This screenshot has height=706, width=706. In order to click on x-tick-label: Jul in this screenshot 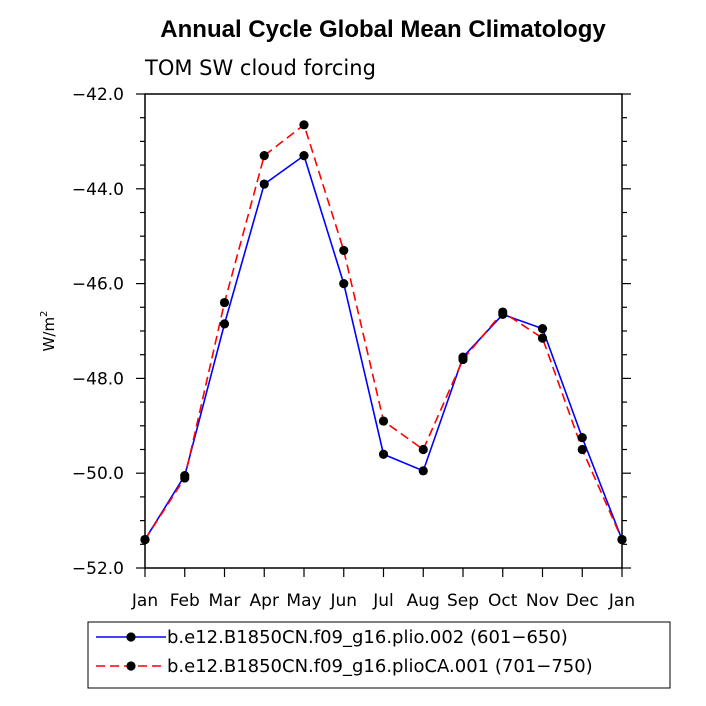, I will do `click(383, 601)`.